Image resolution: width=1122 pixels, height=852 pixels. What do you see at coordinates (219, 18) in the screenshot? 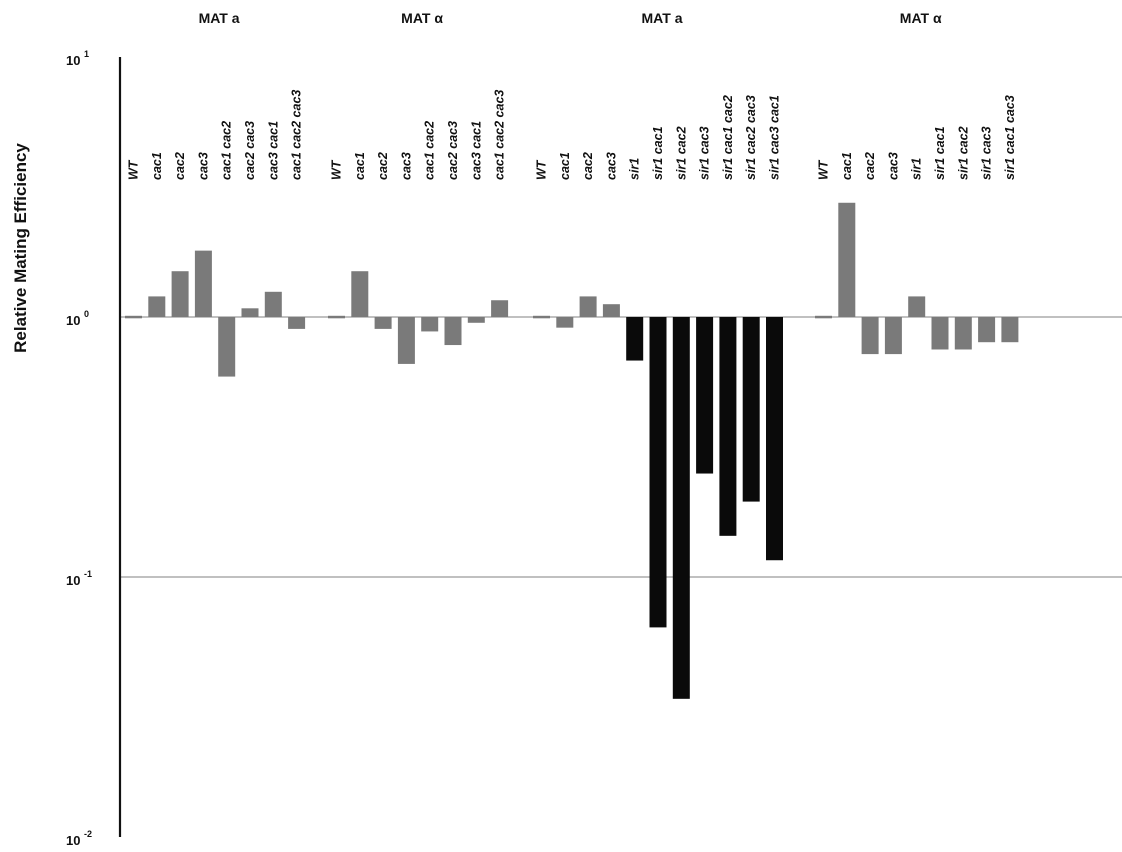
I see `group-title-0: MAT a` at bounding box center [219, 18].